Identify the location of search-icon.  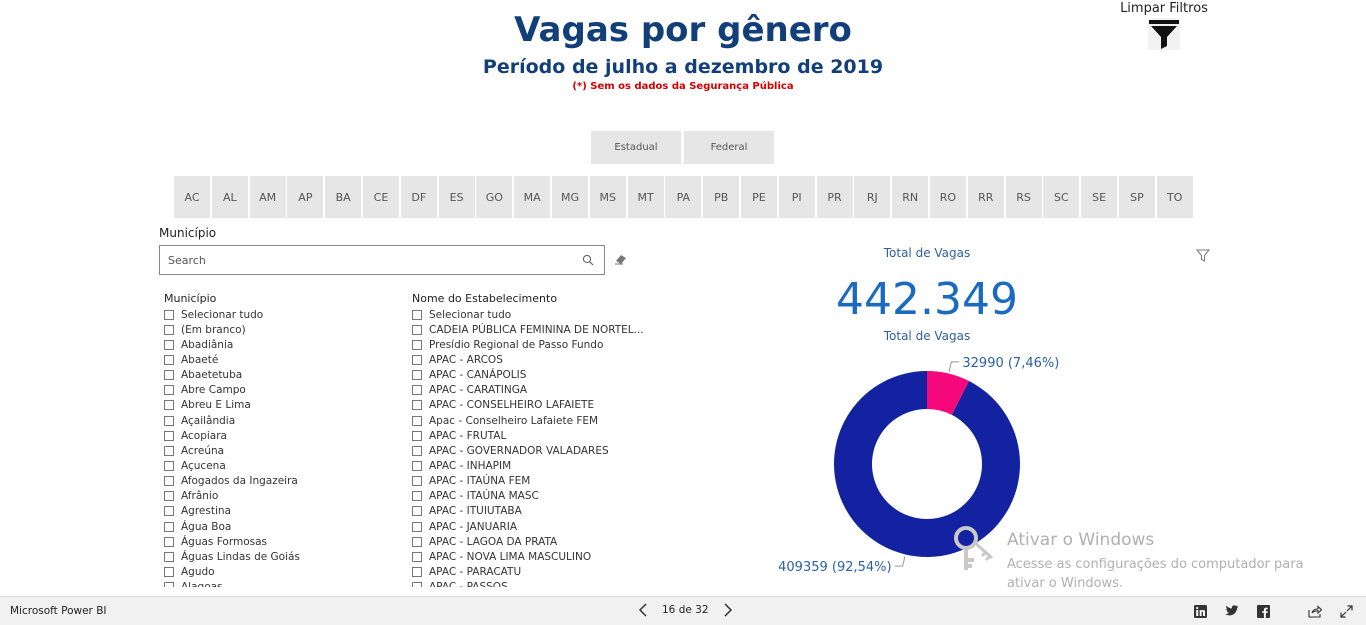
(588, 260).